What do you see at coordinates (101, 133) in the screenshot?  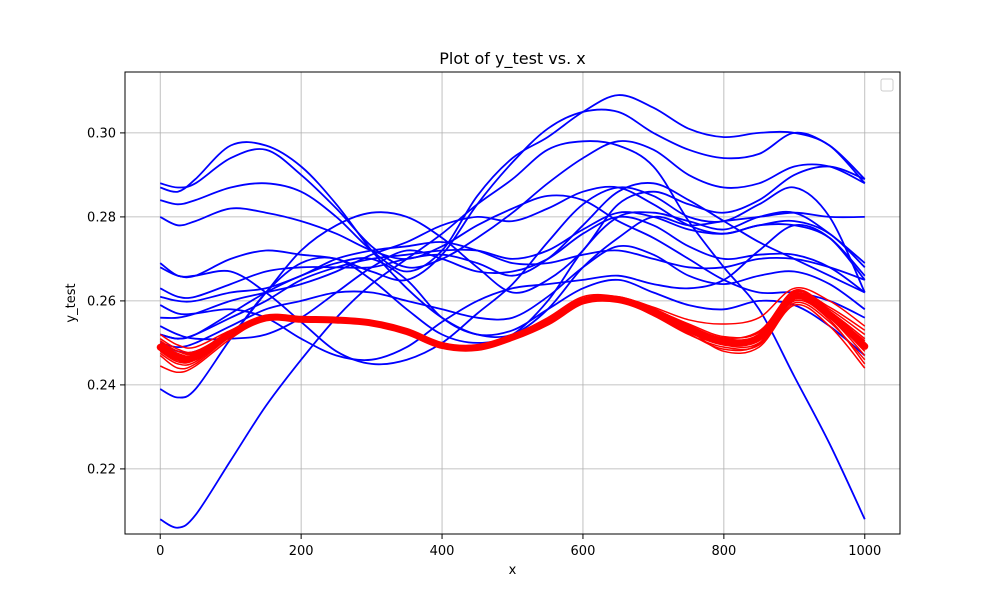 I see `y-tick-label: 0.30` at bounding box center [101, 133].